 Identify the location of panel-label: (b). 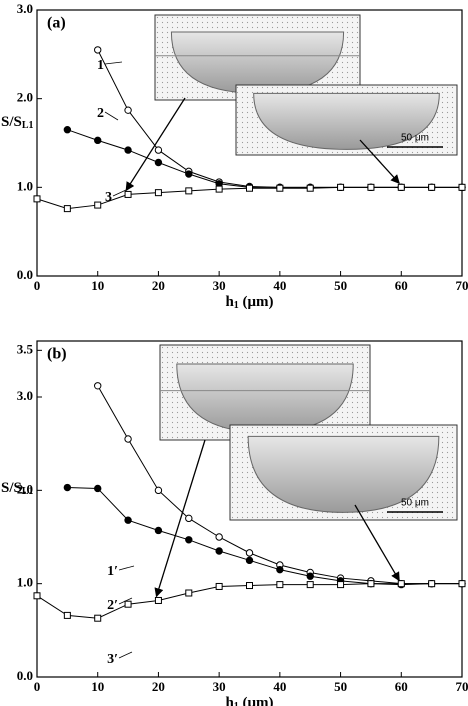
(57, 354).